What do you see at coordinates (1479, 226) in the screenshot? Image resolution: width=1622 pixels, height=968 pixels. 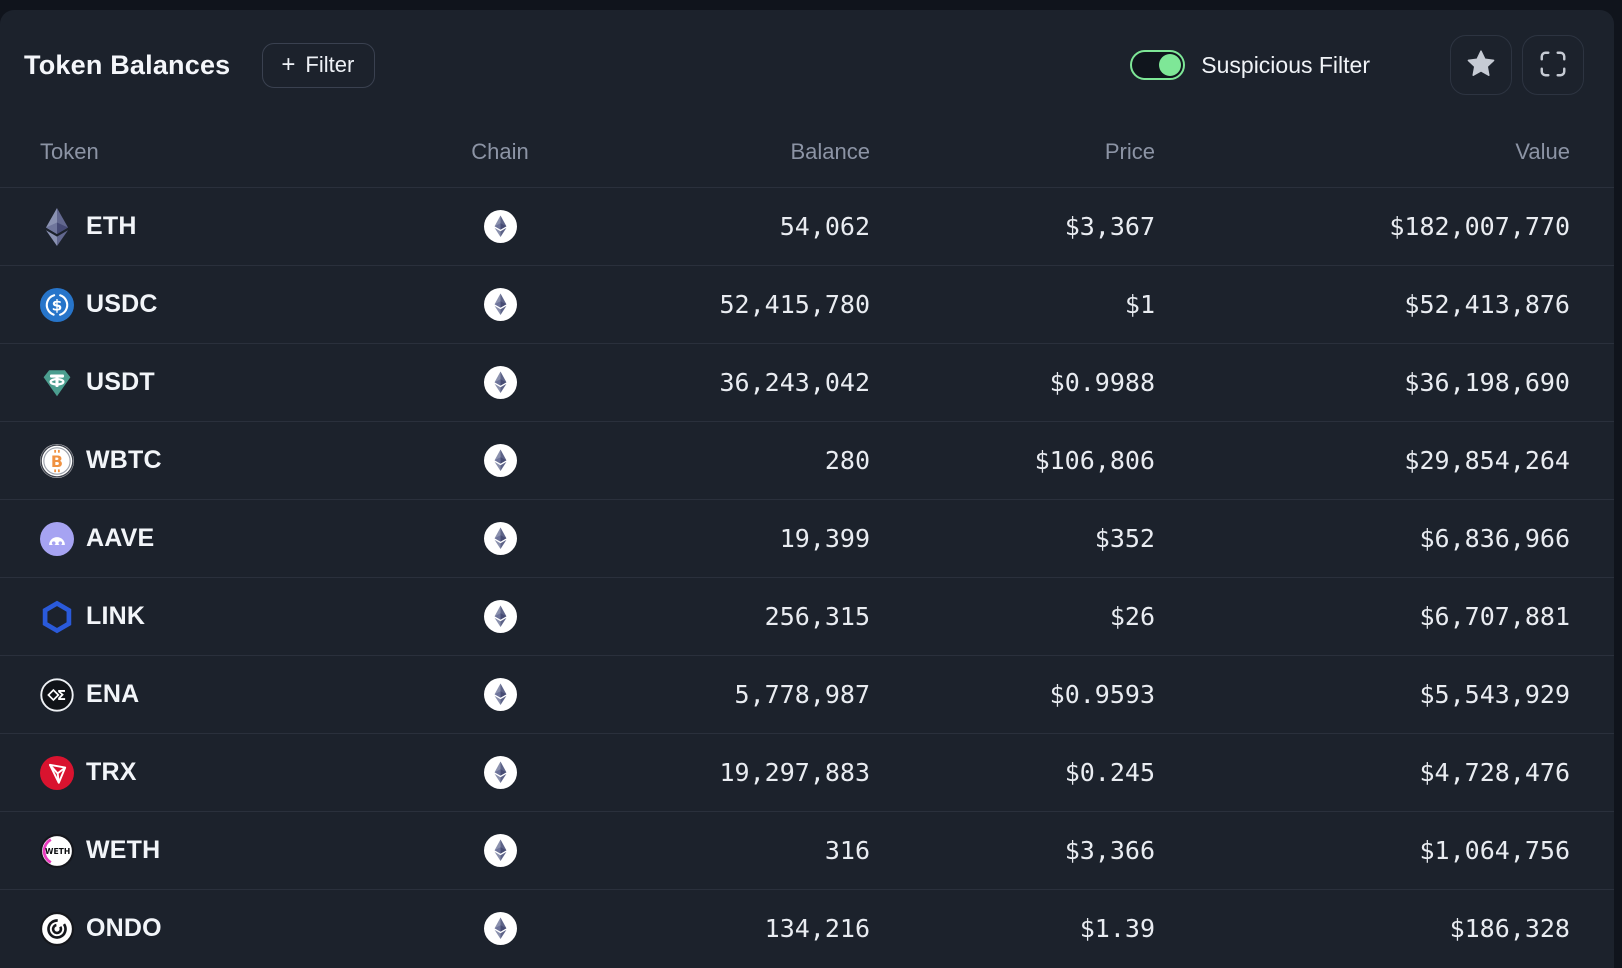 I see `value-cell: $182,007,770` at bounding box center [1479, 226].